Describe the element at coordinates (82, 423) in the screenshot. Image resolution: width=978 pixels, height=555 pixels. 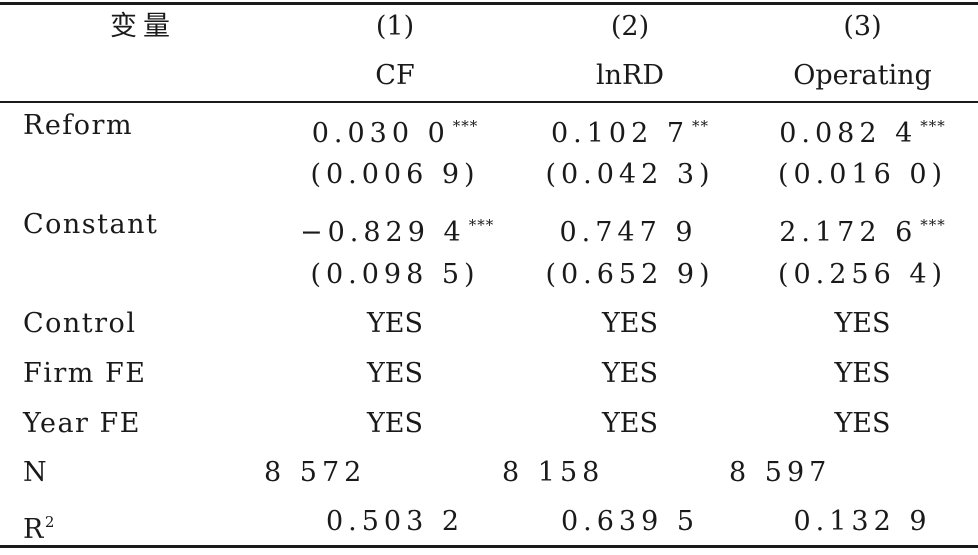
I see `row-label: Year FE` at that location.